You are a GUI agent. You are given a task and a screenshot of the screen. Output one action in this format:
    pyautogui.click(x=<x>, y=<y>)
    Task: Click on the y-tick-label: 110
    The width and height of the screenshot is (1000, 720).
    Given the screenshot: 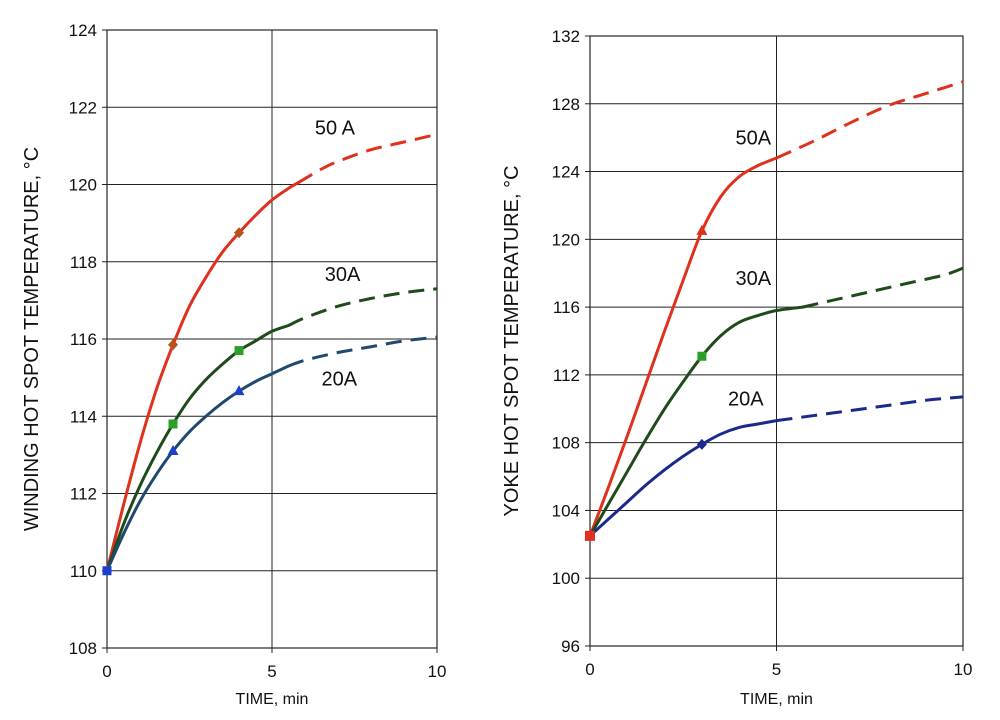 What is the action you would take?
    pyautogui.click(x=83, y=571)
    